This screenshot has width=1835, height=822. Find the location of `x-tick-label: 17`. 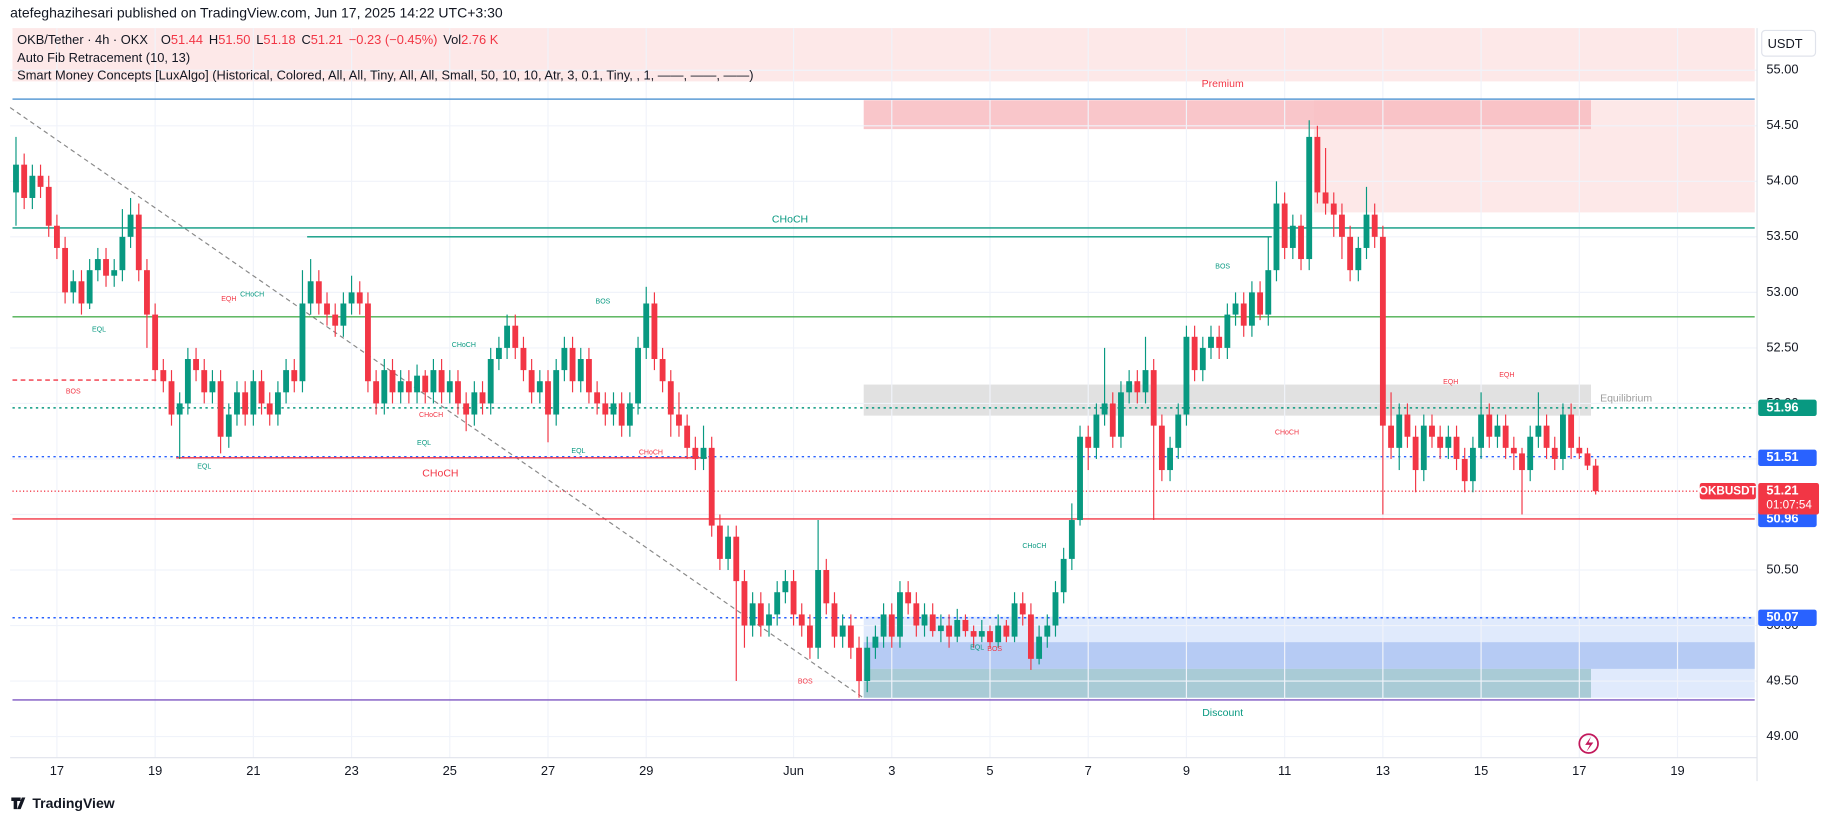

x-tick-label: 17 is located at coordinates (1579, 770).